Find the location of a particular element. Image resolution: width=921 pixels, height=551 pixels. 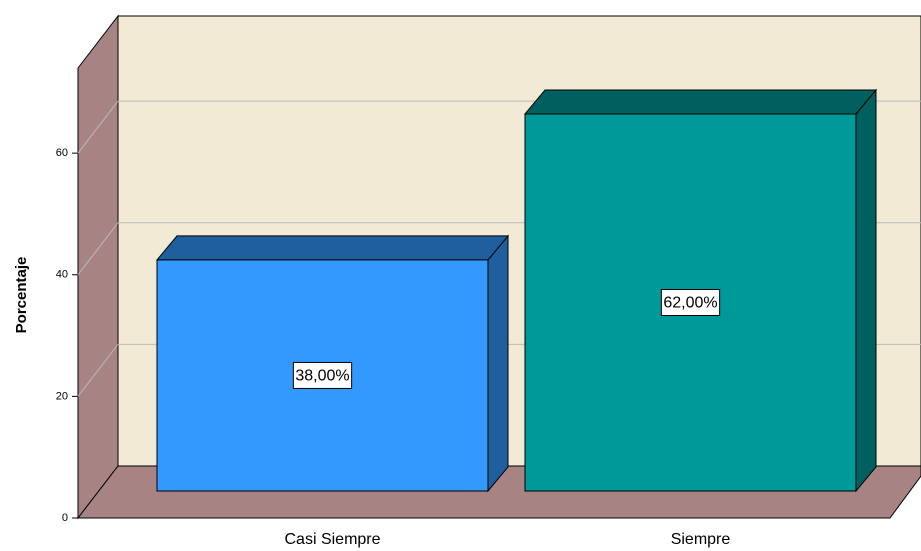

x-tick-label: Siempre is located at coordinates (701, 539).